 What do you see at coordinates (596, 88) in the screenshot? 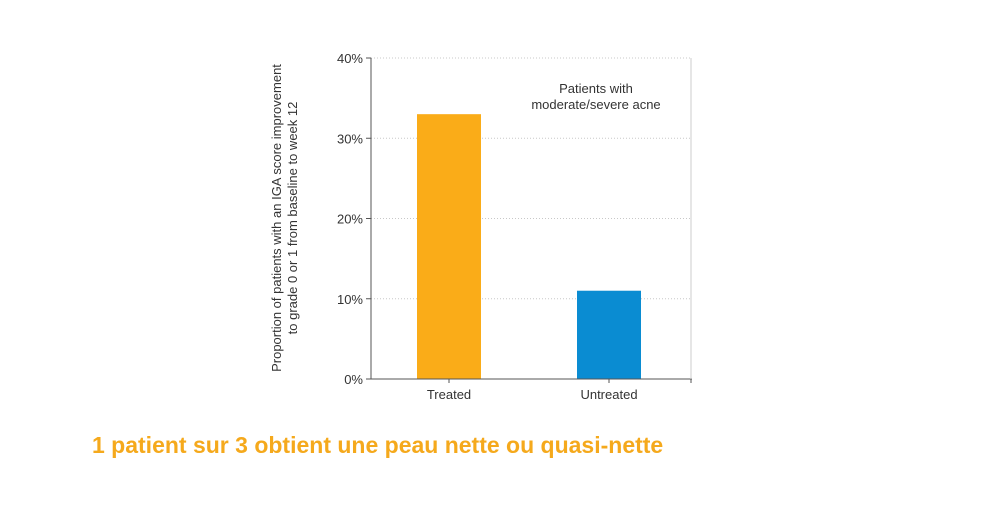
I see `annotation-line-1: Patients with` at bounding box center [596, 88].